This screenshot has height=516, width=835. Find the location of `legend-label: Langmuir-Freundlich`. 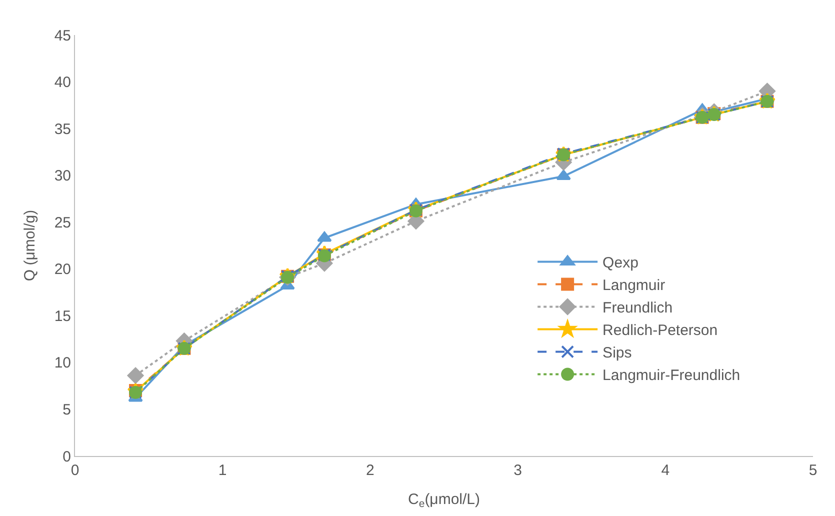

legend-label: Langmuir-Freundlich is located at coordinates (671, 375).